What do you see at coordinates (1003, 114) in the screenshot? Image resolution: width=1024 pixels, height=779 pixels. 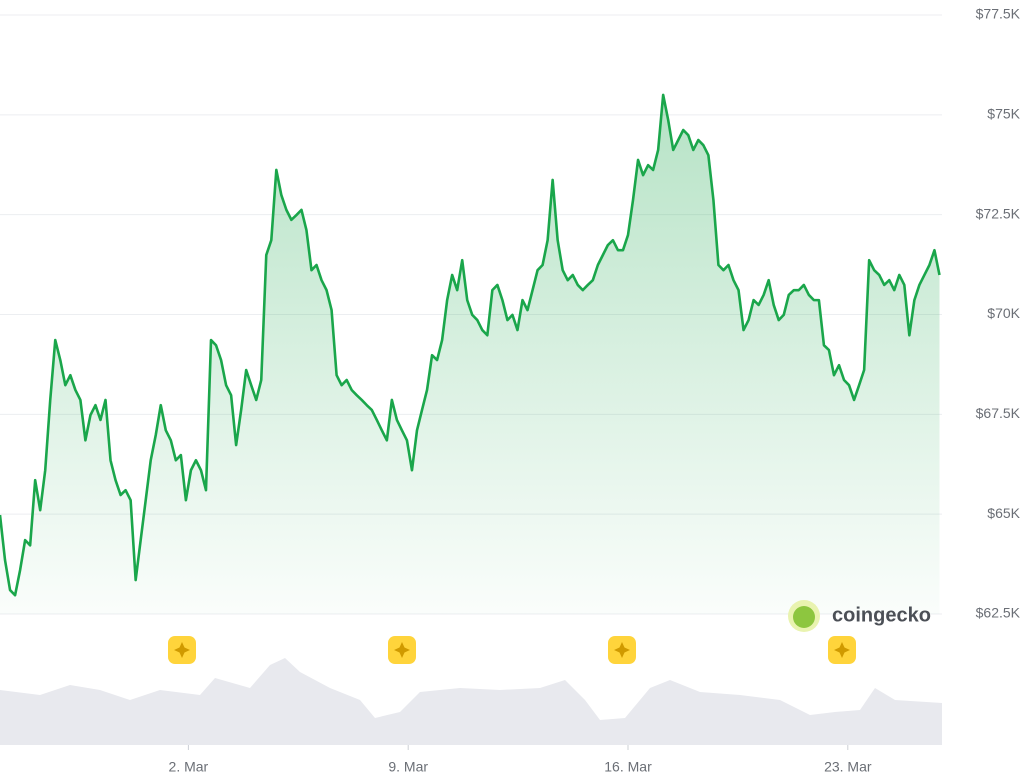 I see `y-tick-label: $75K` at bounding box center [1003, 114].